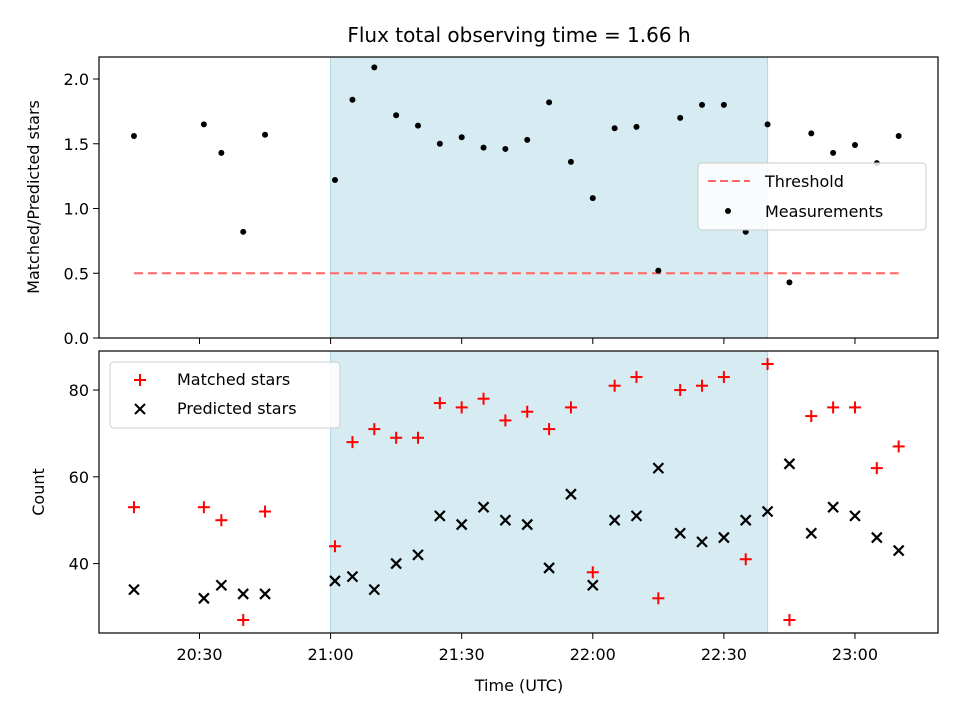 This screenshot has height=720, width=960. Describe the element at coordinates (824, 211) in the screenshot. I see `legend-measurements-label: Measurements` at that location.